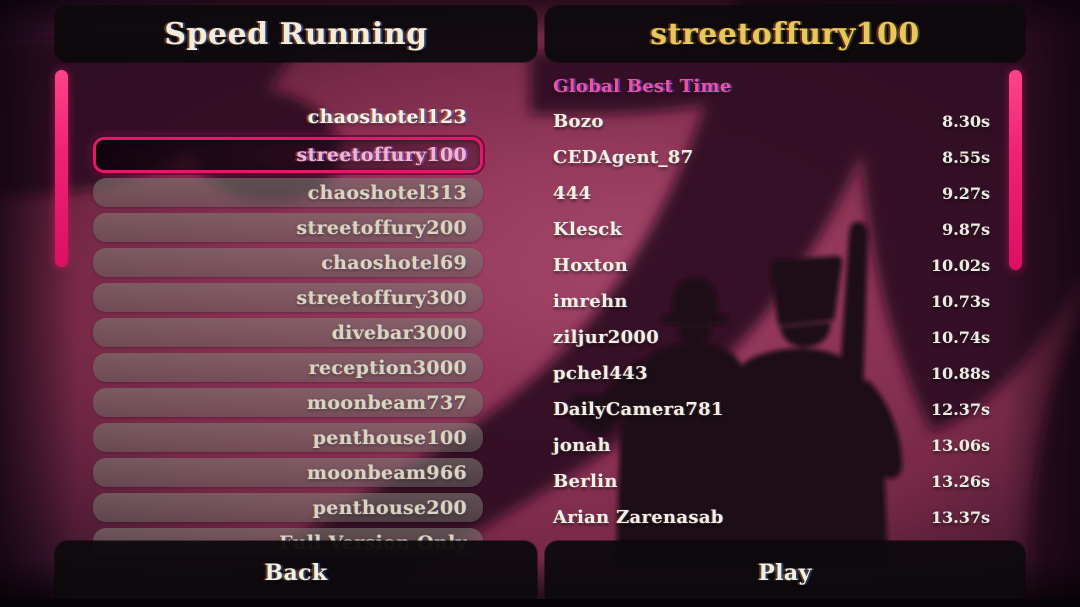  What do you see at coordinates (381, 297) in the screenshot?
I see `level-label: streetoffury300` at bounding box center [381, 297].